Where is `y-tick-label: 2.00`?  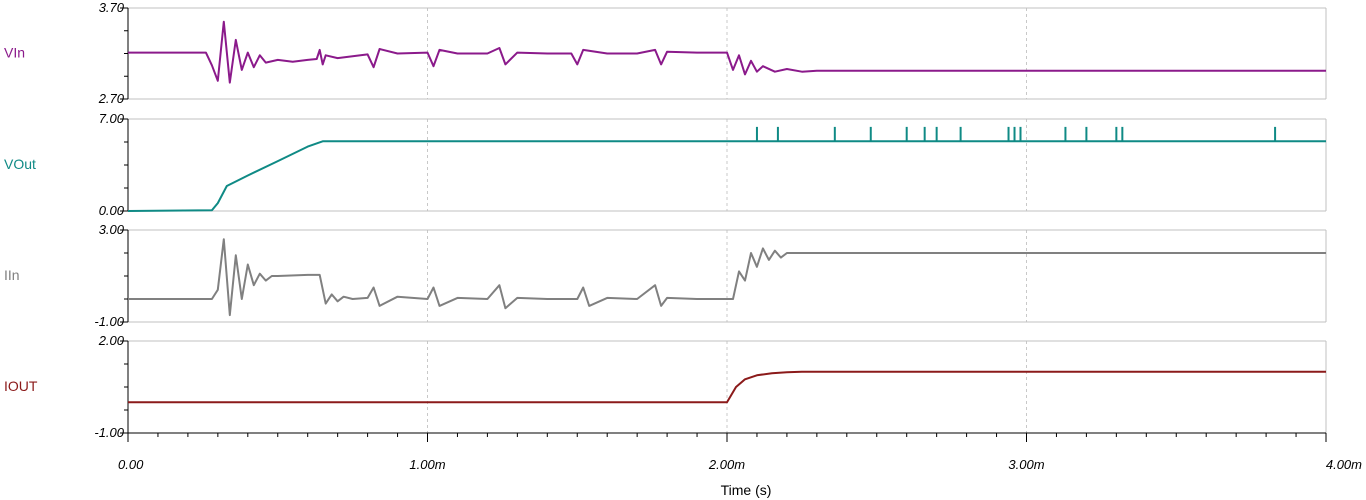
y-tick-label: 2.00 is located at coordinates (111, 340).